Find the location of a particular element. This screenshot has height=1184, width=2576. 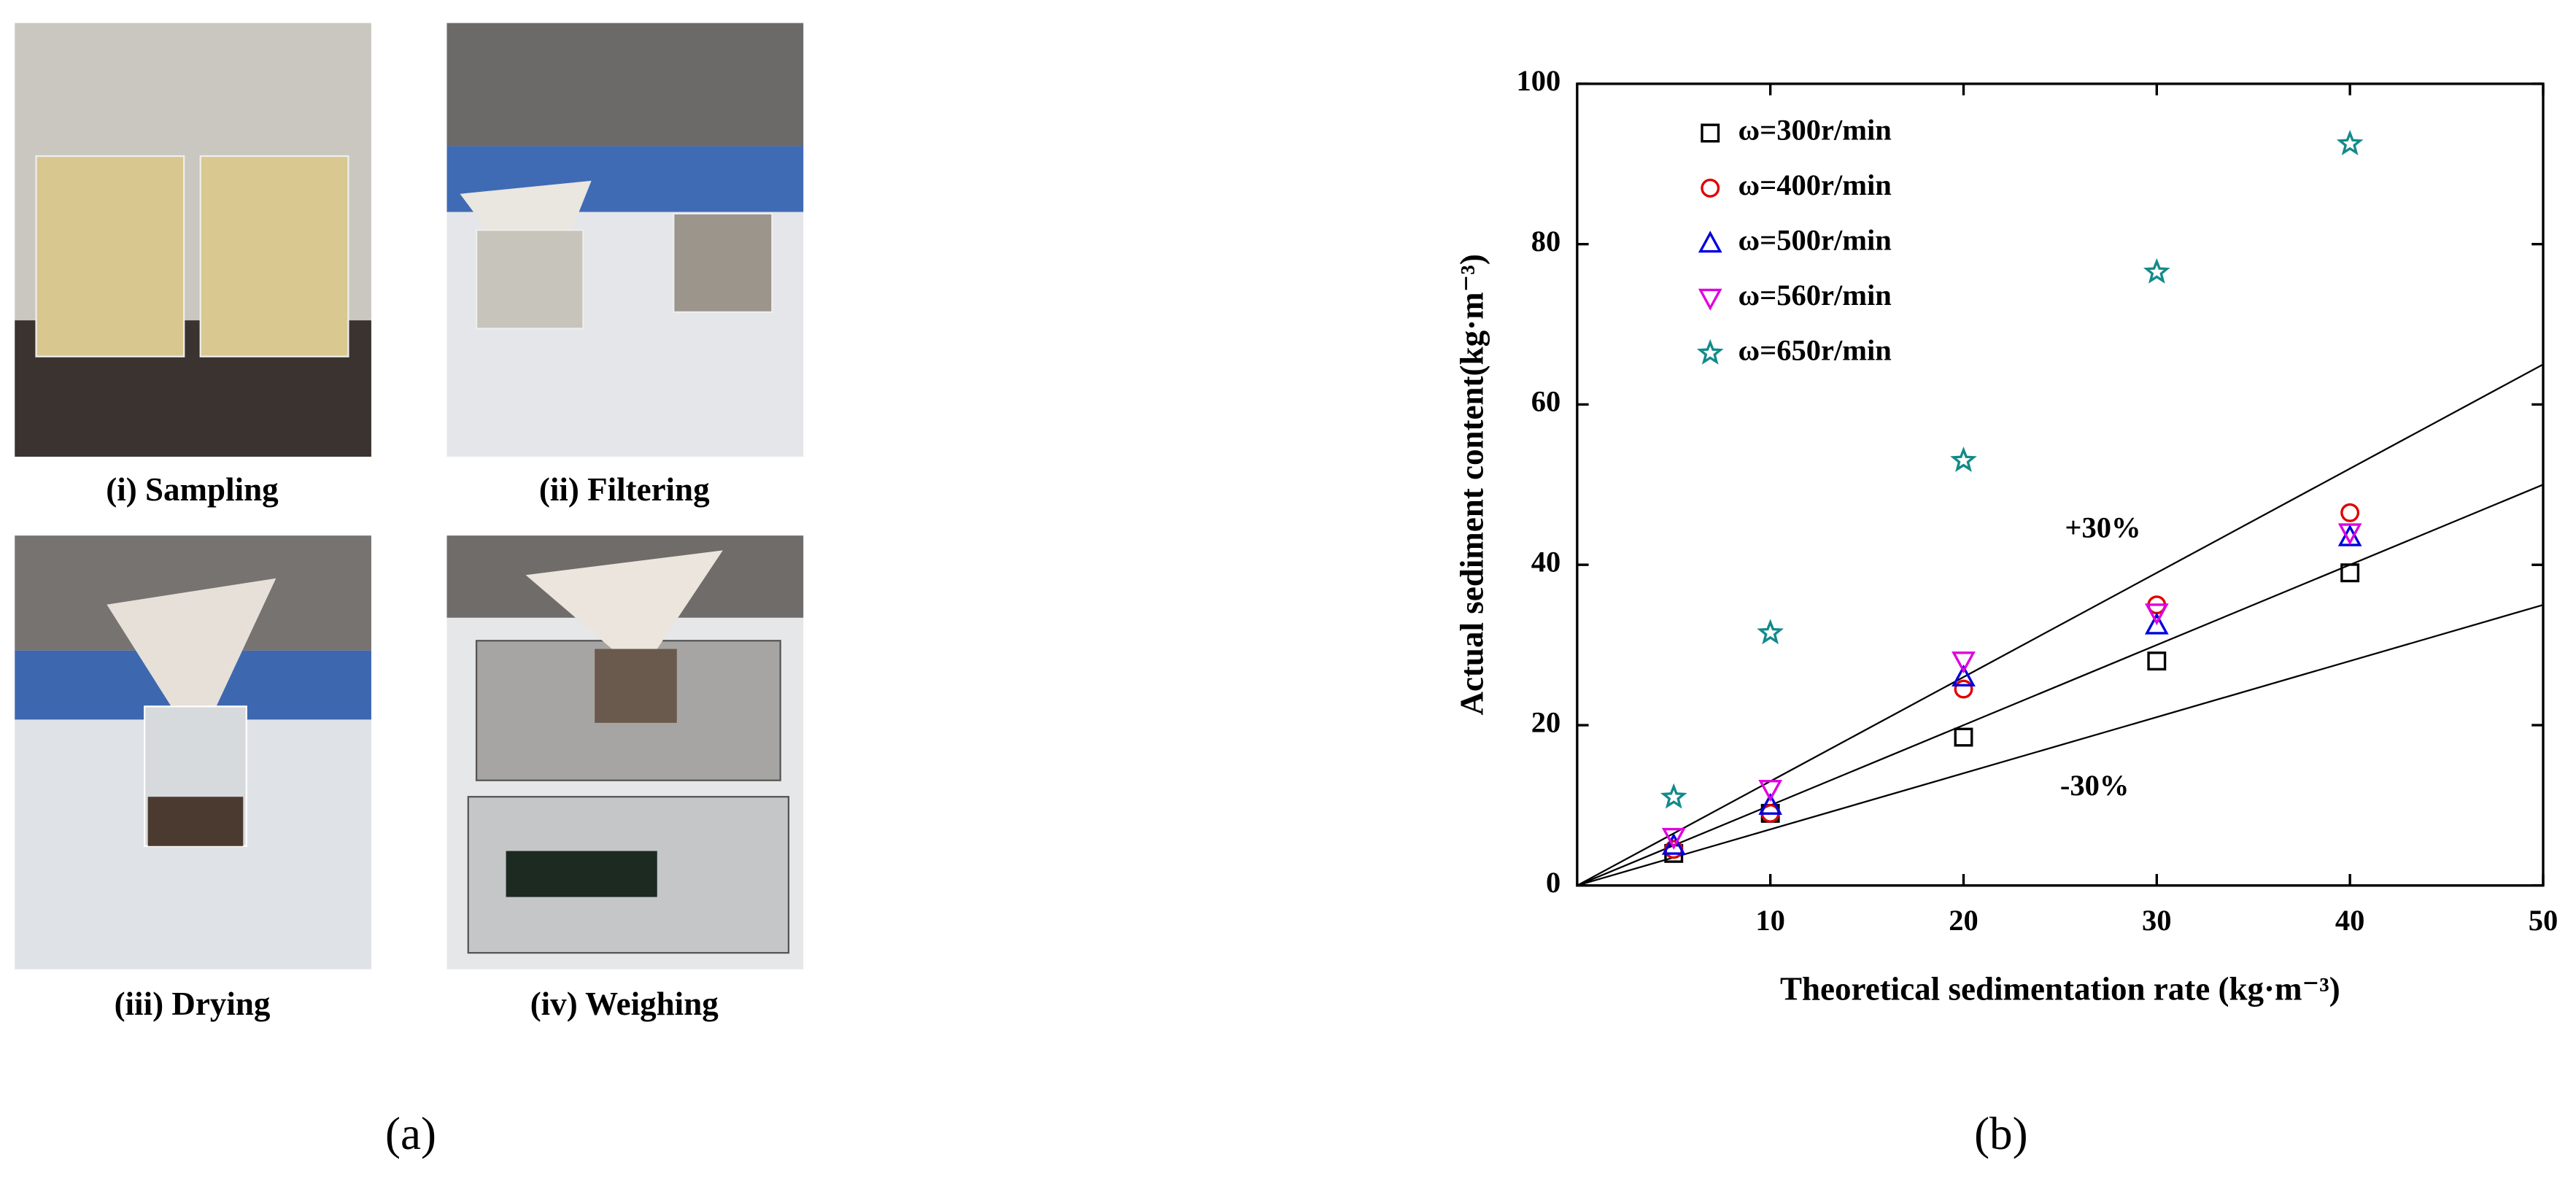

photo-caption: (iii) Drying is located at coordinates (193, 1004).